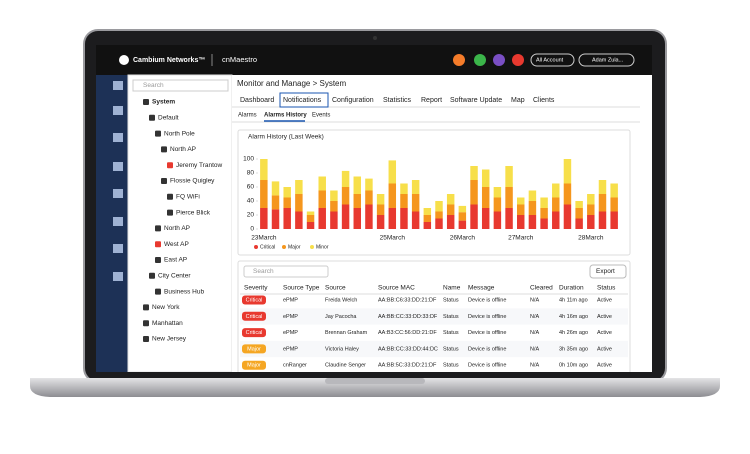  I want to click on tree-item: Pierce Blick, so click(193, 212).